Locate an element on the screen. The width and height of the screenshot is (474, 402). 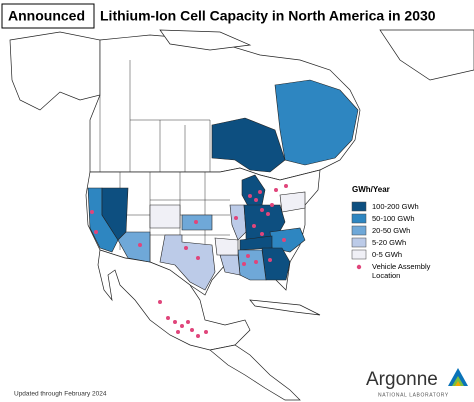
legend-label: 5-20 GWh is located at coordinates (389, 242).